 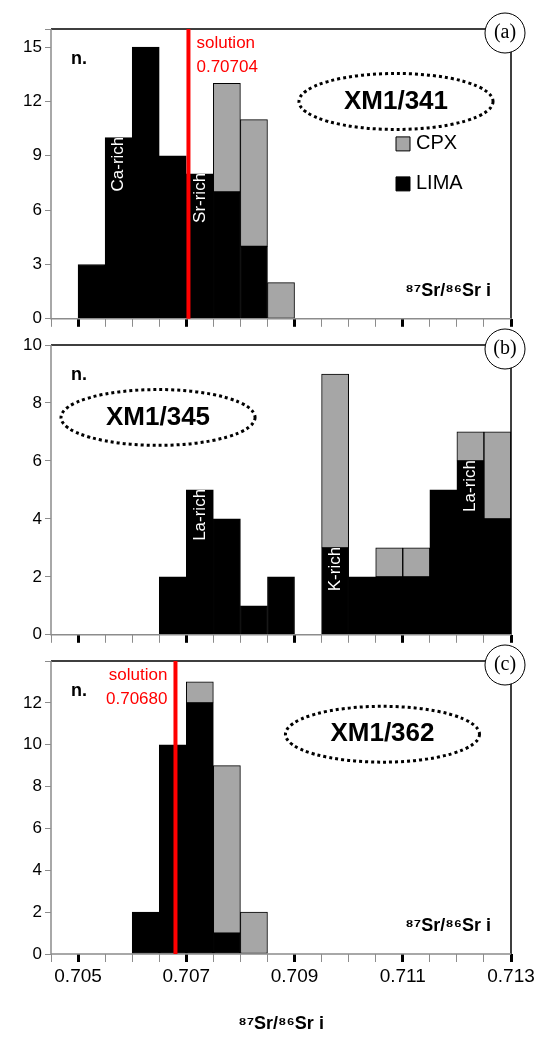 What do you see at coordinates (281, 1023) in the screenshot?
I see `x-axis-title: ⁸⁷Sr/⁸⁶Sr i` at bounding box center [281, 1023].